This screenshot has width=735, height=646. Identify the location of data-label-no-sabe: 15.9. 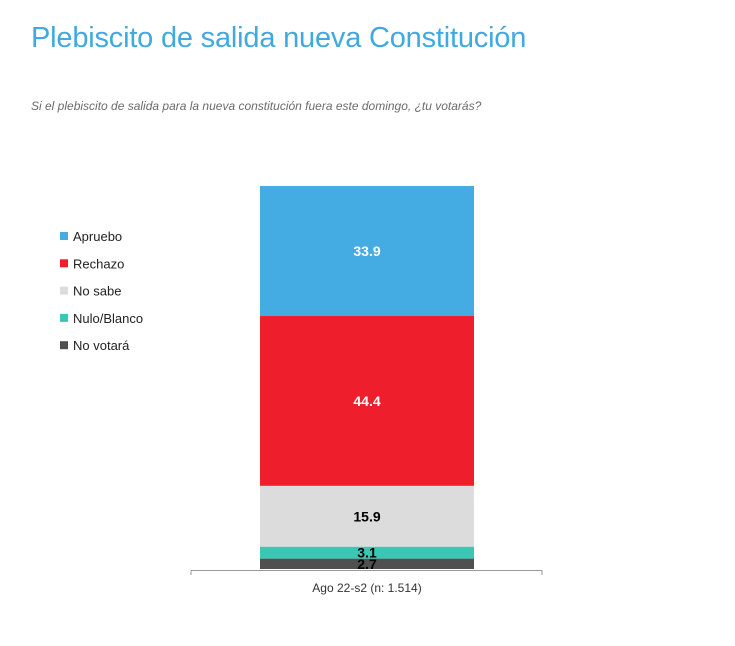
(366, 516).